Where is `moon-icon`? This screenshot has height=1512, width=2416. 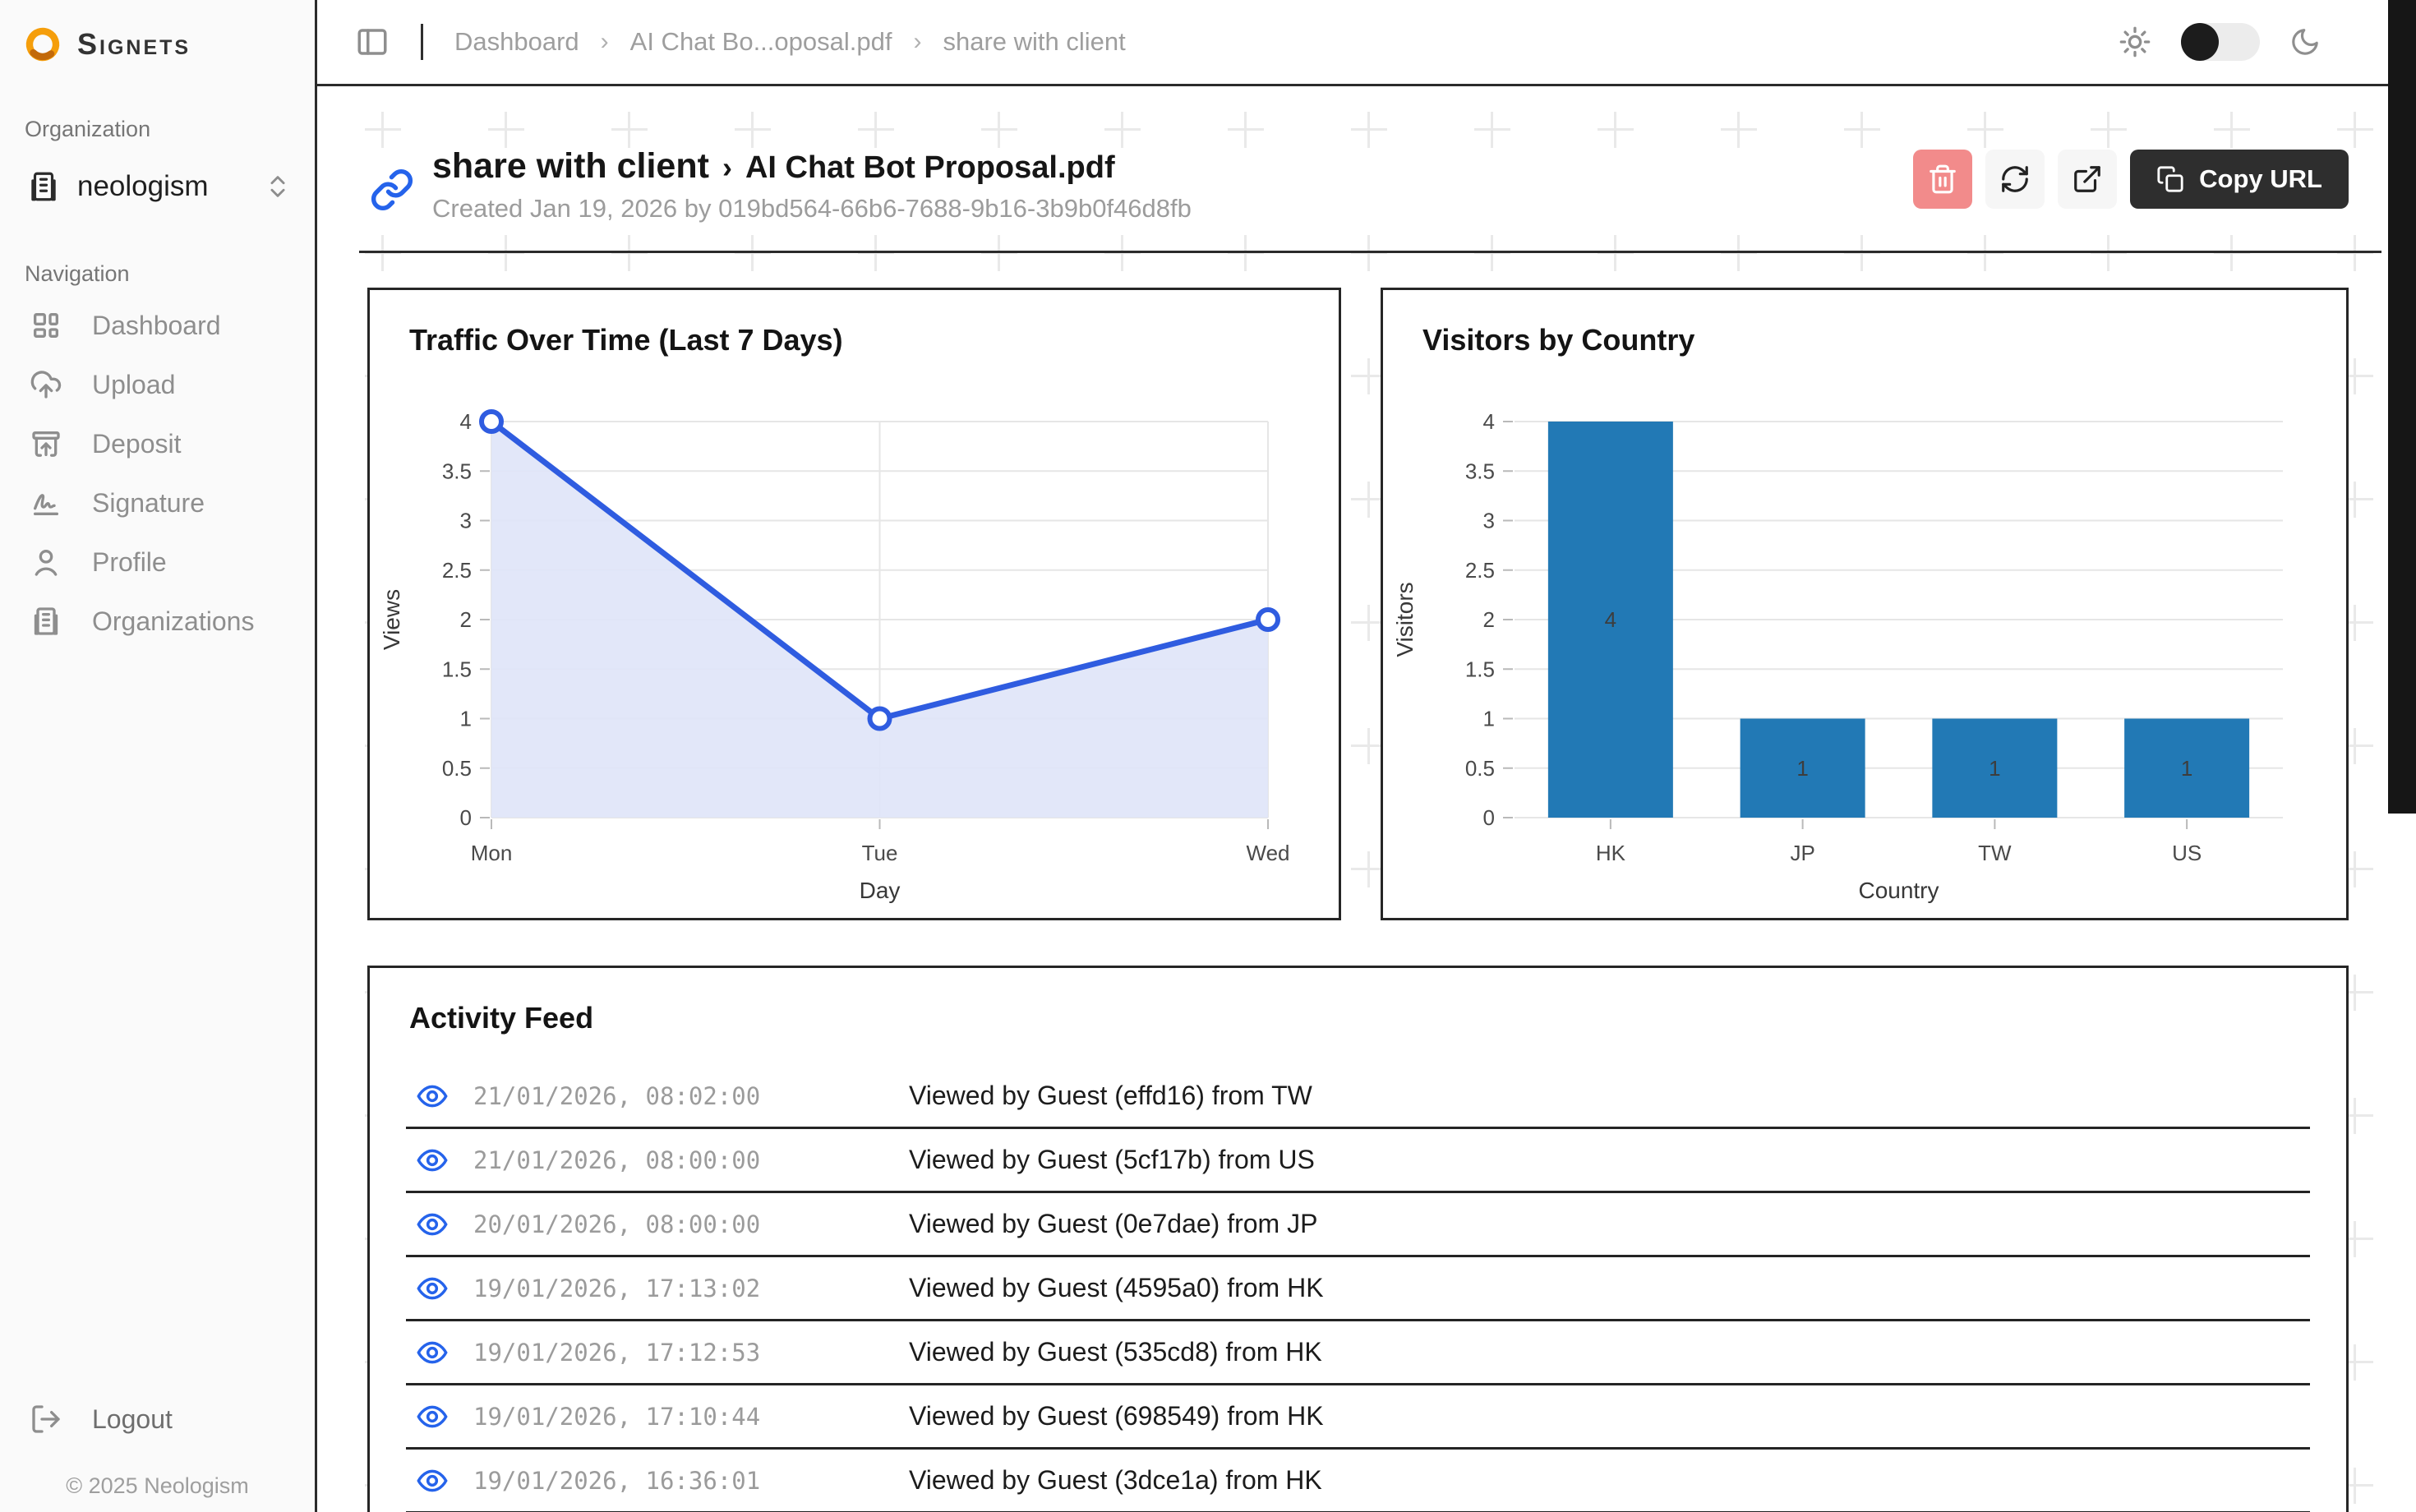
moon-icon is located at coordinates (2305, 42).